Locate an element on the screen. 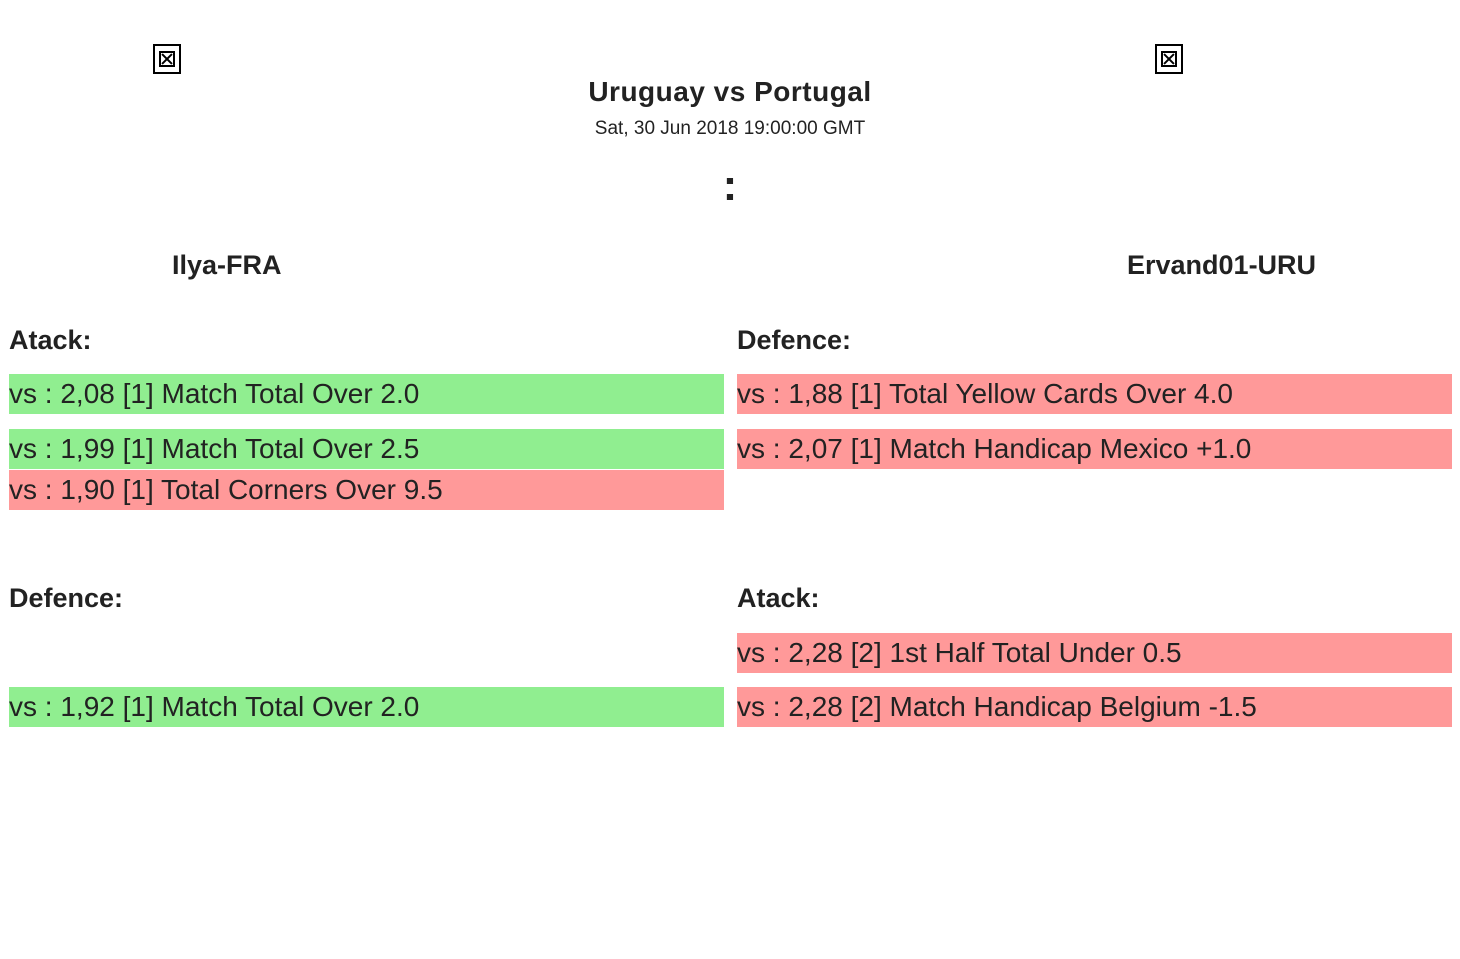  left-player-name: Ilya-FRA is located at coordinates (227, 265).